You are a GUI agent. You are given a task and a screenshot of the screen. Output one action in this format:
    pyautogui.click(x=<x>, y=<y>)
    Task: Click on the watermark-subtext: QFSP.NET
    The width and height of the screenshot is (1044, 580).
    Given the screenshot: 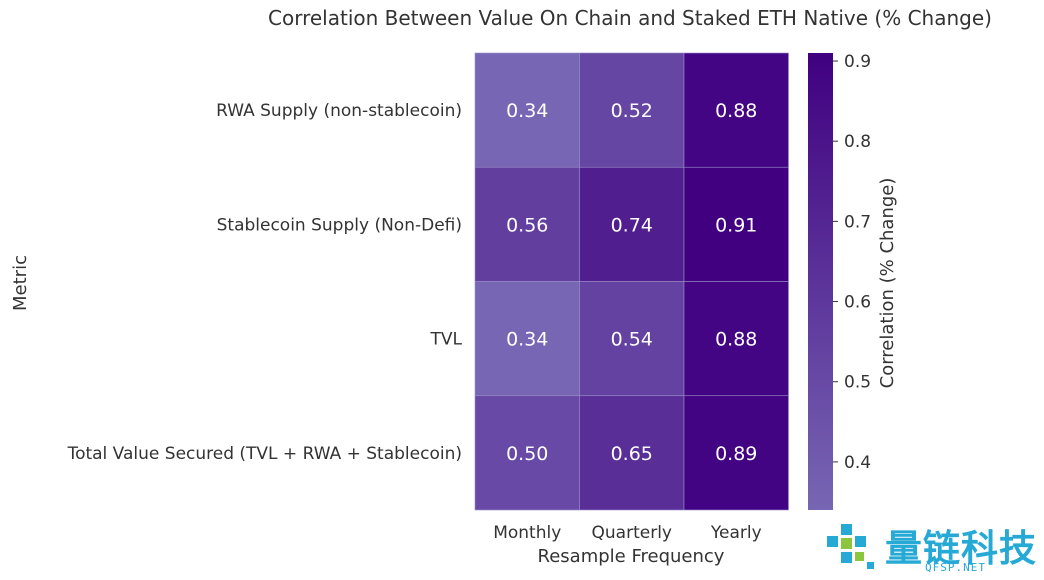 What is the action you would take?
    pyautogui.click(x=955, y=567)
    